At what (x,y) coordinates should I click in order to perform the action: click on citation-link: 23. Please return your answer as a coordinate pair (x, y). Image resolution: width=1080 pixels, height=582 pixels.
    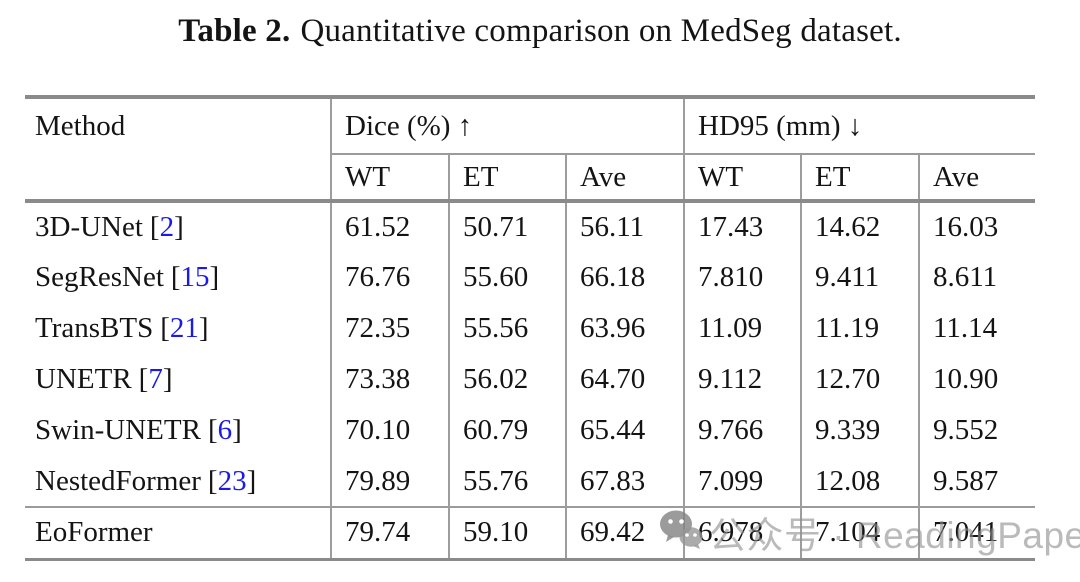
    Looking at the image, I should click on (232, 480).